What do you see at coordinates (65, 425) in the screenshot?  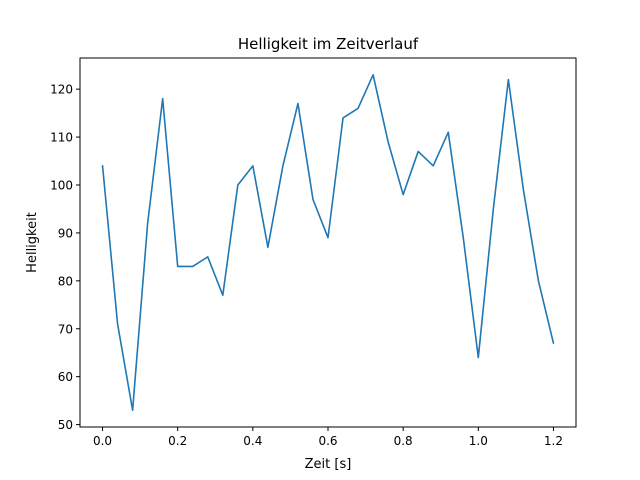 I see `y-tick-label: 50` at bounding box center [65, 425].